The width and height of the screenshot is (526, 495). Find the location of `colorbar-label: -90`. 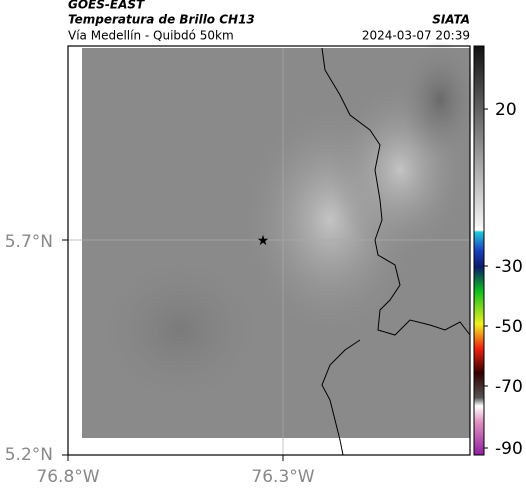

colorbar-label: -90 is located at coordinates (509, 449).